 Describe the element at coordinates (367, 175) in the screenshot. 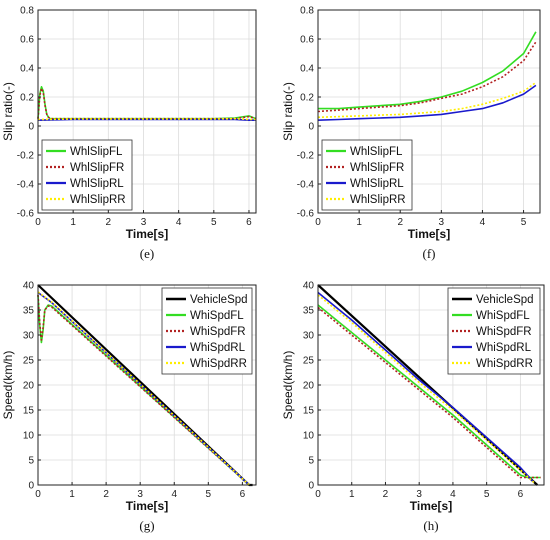

I see `legend: WhlSlipFL WhlSlipFR WhlSlipRL WhlSlipRR` at that location.